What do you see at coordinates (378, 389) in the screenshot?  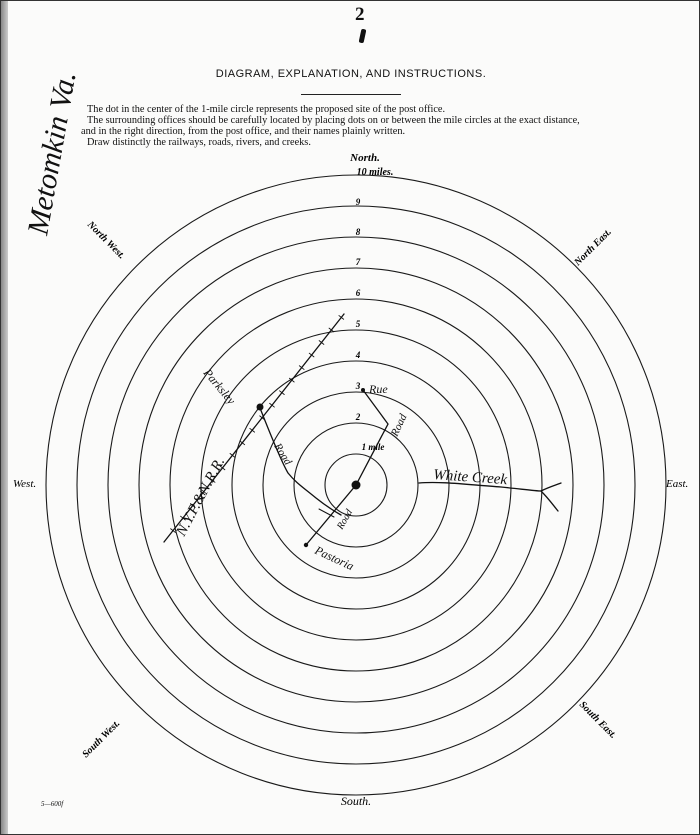 I see `label-rue: Rue` at bounding box center [378, 389].